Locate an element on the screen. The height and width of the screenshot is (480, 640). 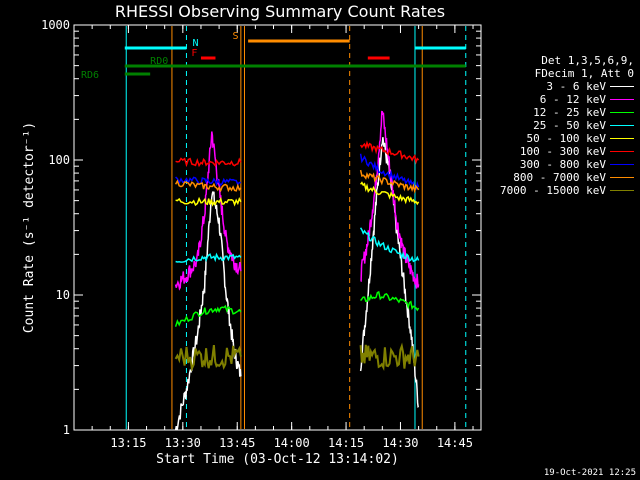
flag-label-rd0: RD0 is located at coordinates (159, 61).